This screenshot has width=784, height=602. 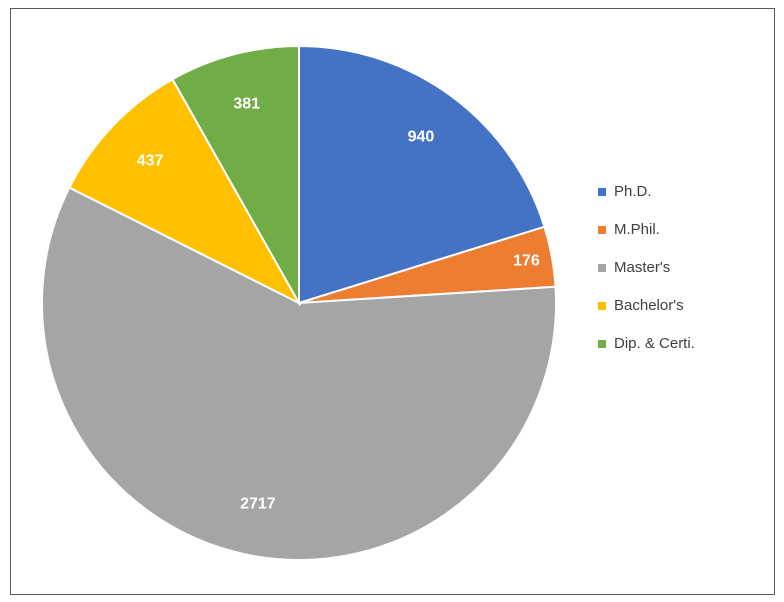 What do you see at coordinates (258, 504) in the screenshot?
I see `data-label: 2717` at bounding box center [258, 504].